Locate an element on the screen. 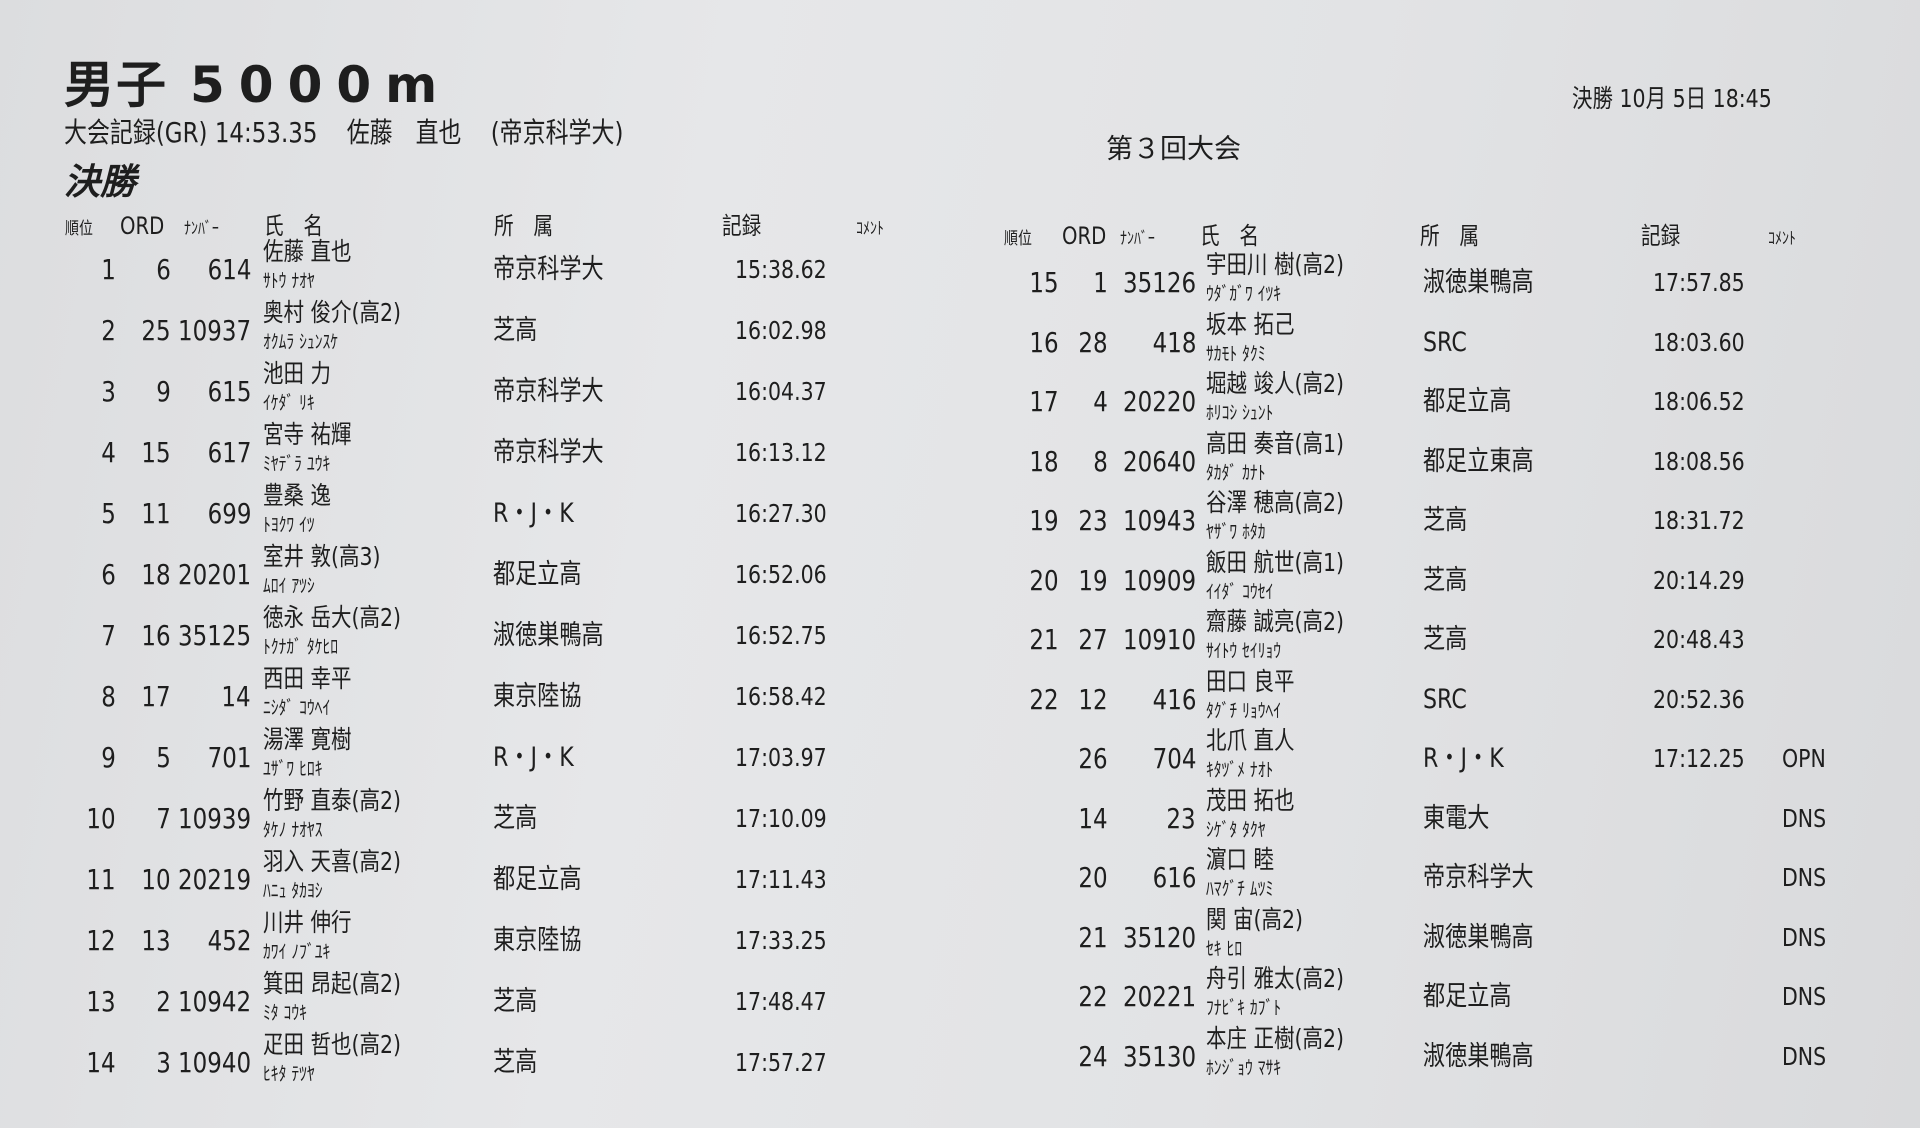 This screenshot has width=1920, height=1128. bib-number: 616 is located at coordinates (1174, 877).